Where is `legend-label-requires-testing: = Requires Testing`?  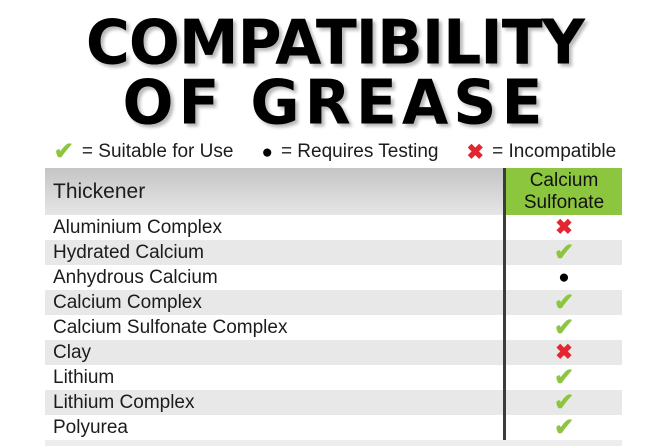 legend-label-requires-testing: = Requires Testing is located at coordinates (359, 151).